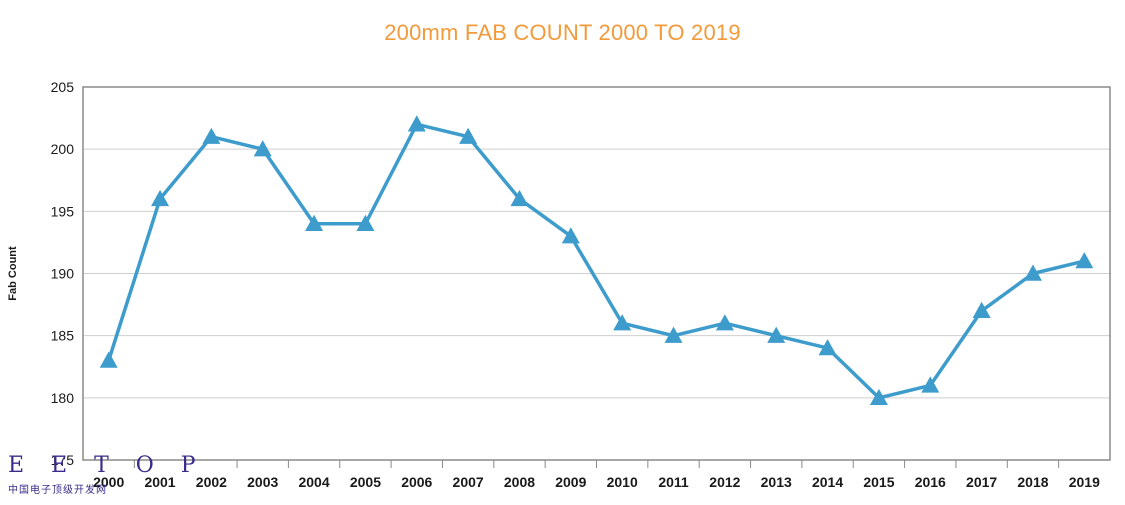 Image resolution: width=1125 pixels, height=505 pixels. I want to click on watermark: E E T O P 中国电子顶级开发网, so click(107, 475).